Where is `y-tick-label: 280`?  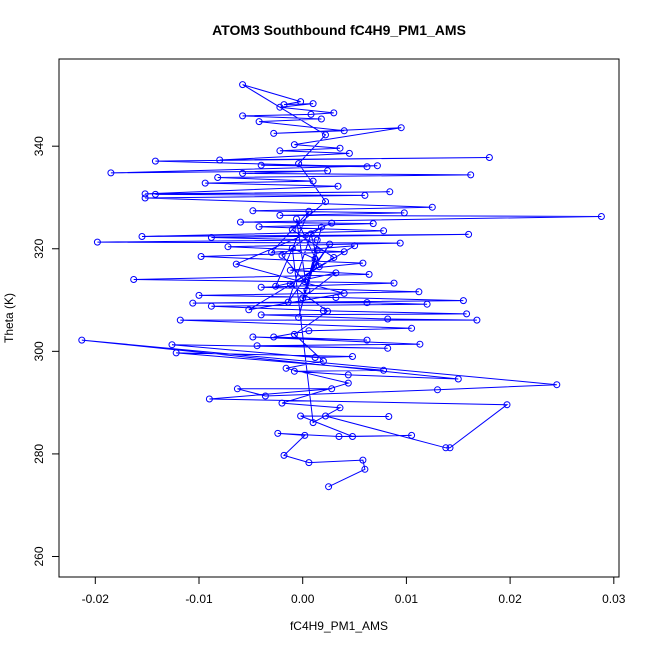
y-tick-label: 280 is located at coordinates (39, 454).